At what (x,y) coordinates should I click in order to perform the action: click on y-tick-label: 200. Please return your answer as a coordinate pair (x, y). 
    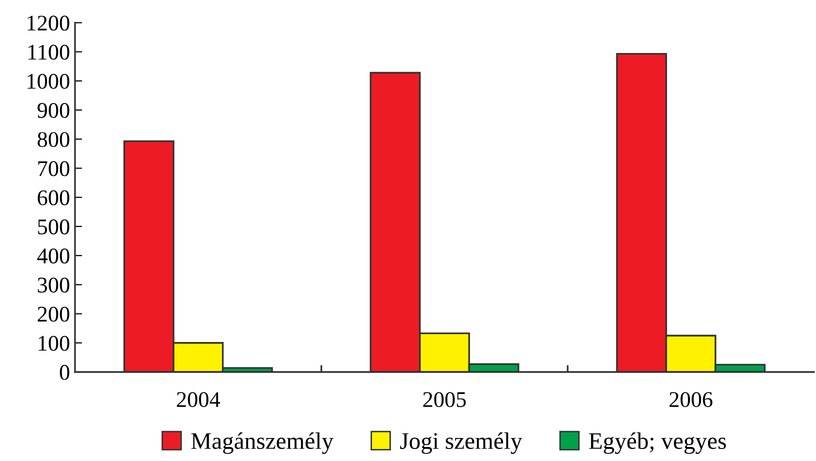
    Looking at the image, I should click on (54, 314).